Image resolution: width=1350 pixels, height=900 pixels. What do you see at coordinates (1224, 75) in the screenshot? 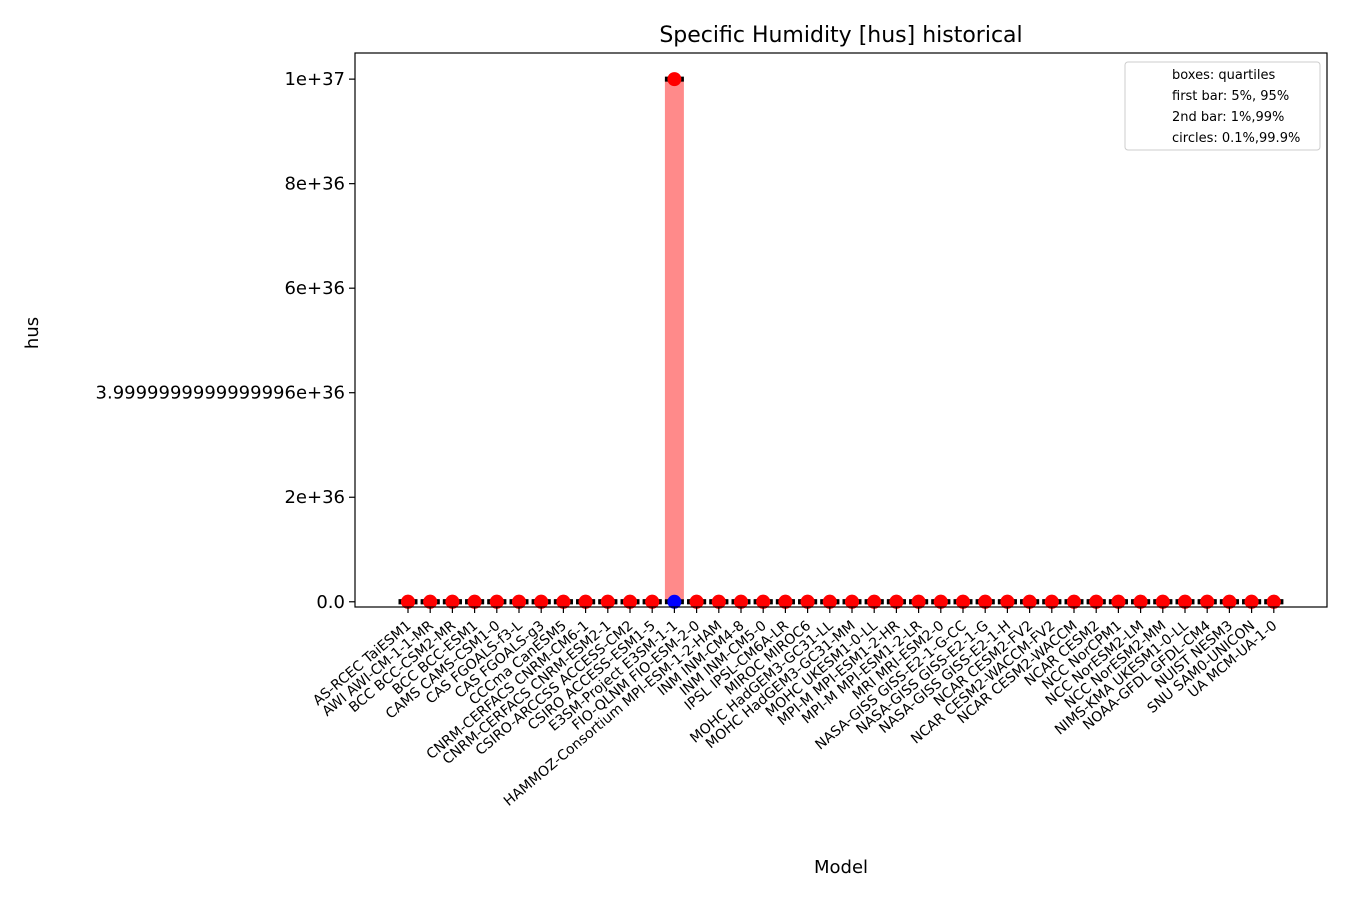
I see `legend-entry-boxes: boxes: quartiles` at bounding box center [1224, 75].